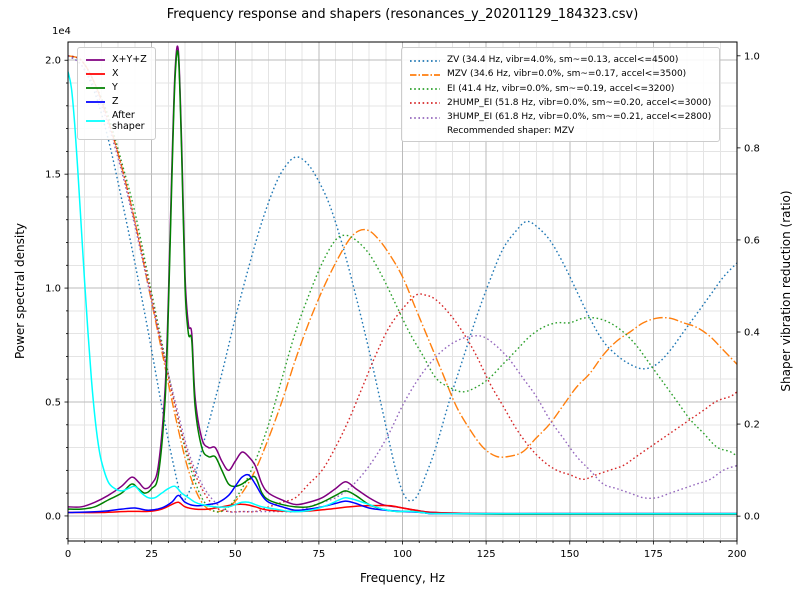 The height and width of the screenshot is (600, 800). I want to click on legend-item-z: Z, so click(116, 102).